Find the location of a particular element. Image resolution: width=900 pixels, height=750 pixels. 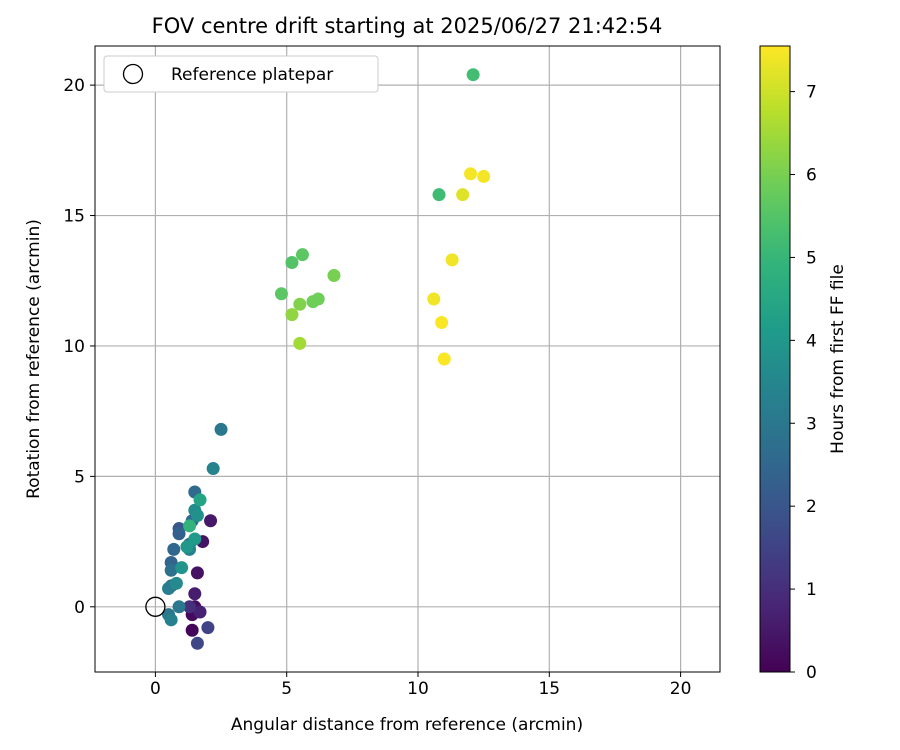

colorbar-tick-label: 2 is located at coordinates (811, 507).